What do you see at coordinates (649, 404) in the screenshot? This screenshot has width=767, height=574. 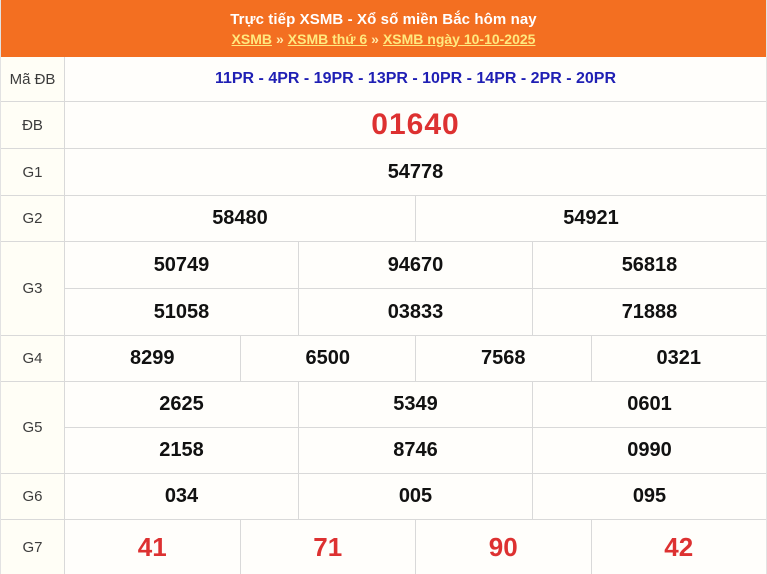 I see `prize-value: 0601` at bounding box center [649, 404].